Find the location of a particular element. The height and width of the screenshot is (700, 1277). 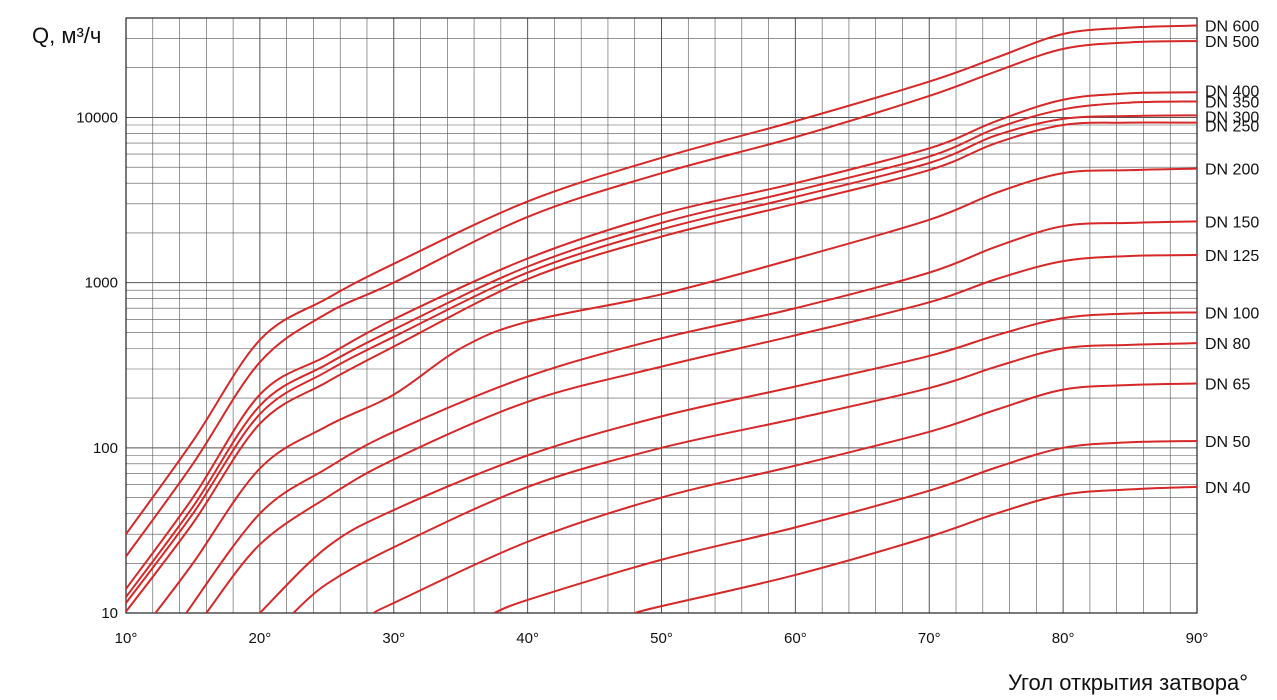

y-tick-label: 100 is located at coordinates (105, 448).